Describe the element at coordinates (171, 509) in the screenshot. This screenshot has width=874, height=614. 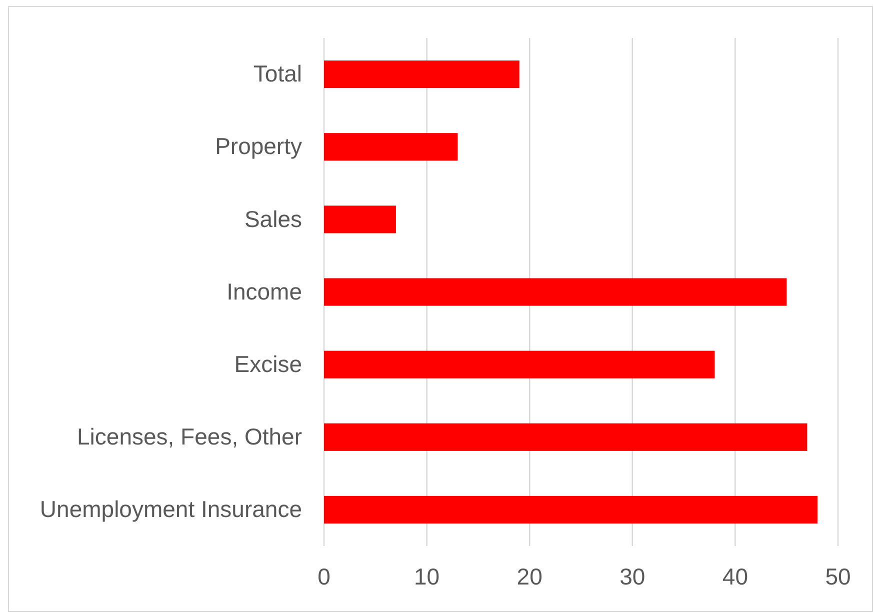
I see `y-tick-label: Unemployment Insurance` at that location.